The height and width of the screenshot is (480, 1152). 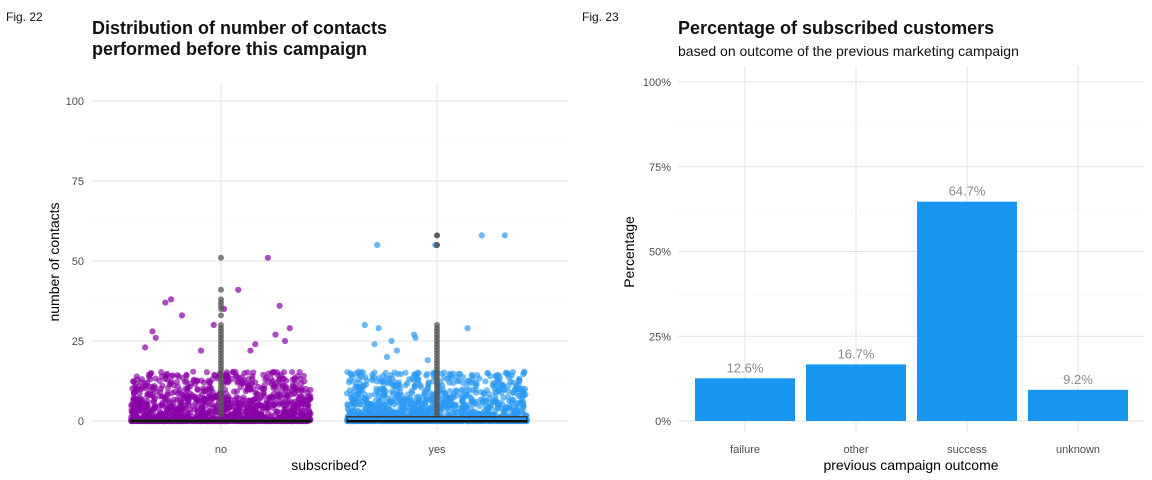 I want to click on y-tick-label: 0, so click(x=81, y=422).